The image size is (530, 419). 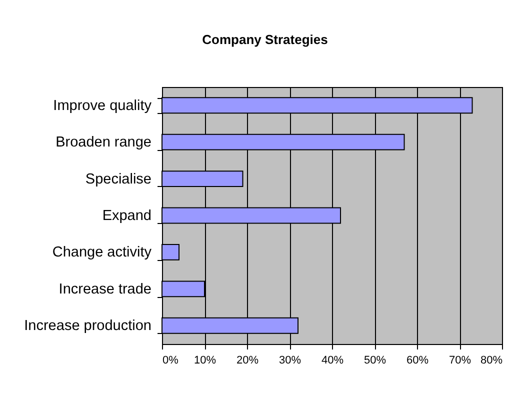 What do you see at coordinates (332, 360) in the screenshot?
I see `x-tick-label: 40%` at bounding box center [332, 360].